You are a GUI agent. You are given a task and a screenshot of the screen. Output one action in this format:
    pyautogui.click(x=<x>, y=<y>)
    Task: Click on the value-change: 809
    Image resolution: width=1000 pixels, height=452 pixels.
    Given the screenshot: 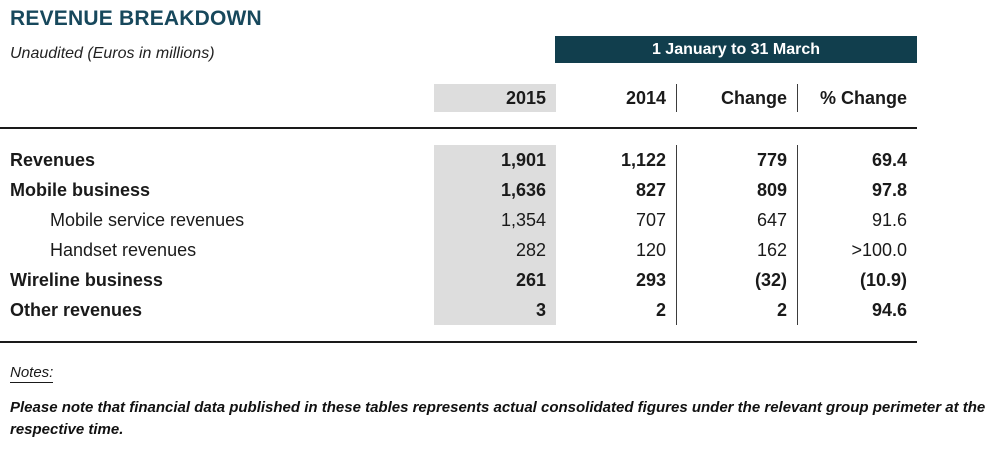 What is the action you would take?
    pyautogui.click(x=736, y=190)
    